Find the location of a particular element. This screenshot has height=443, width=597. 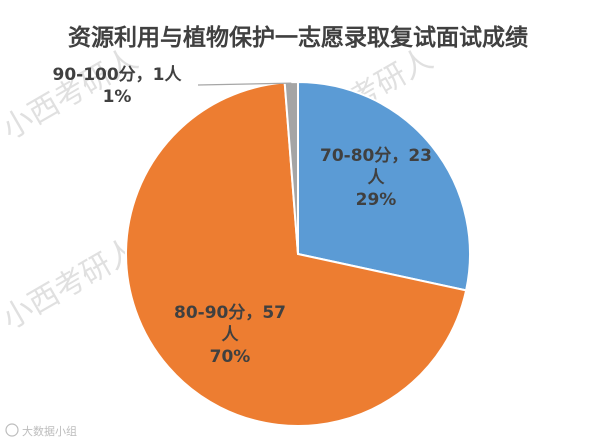

watermark: 小西考研人 is located at coordinates (72, 284).